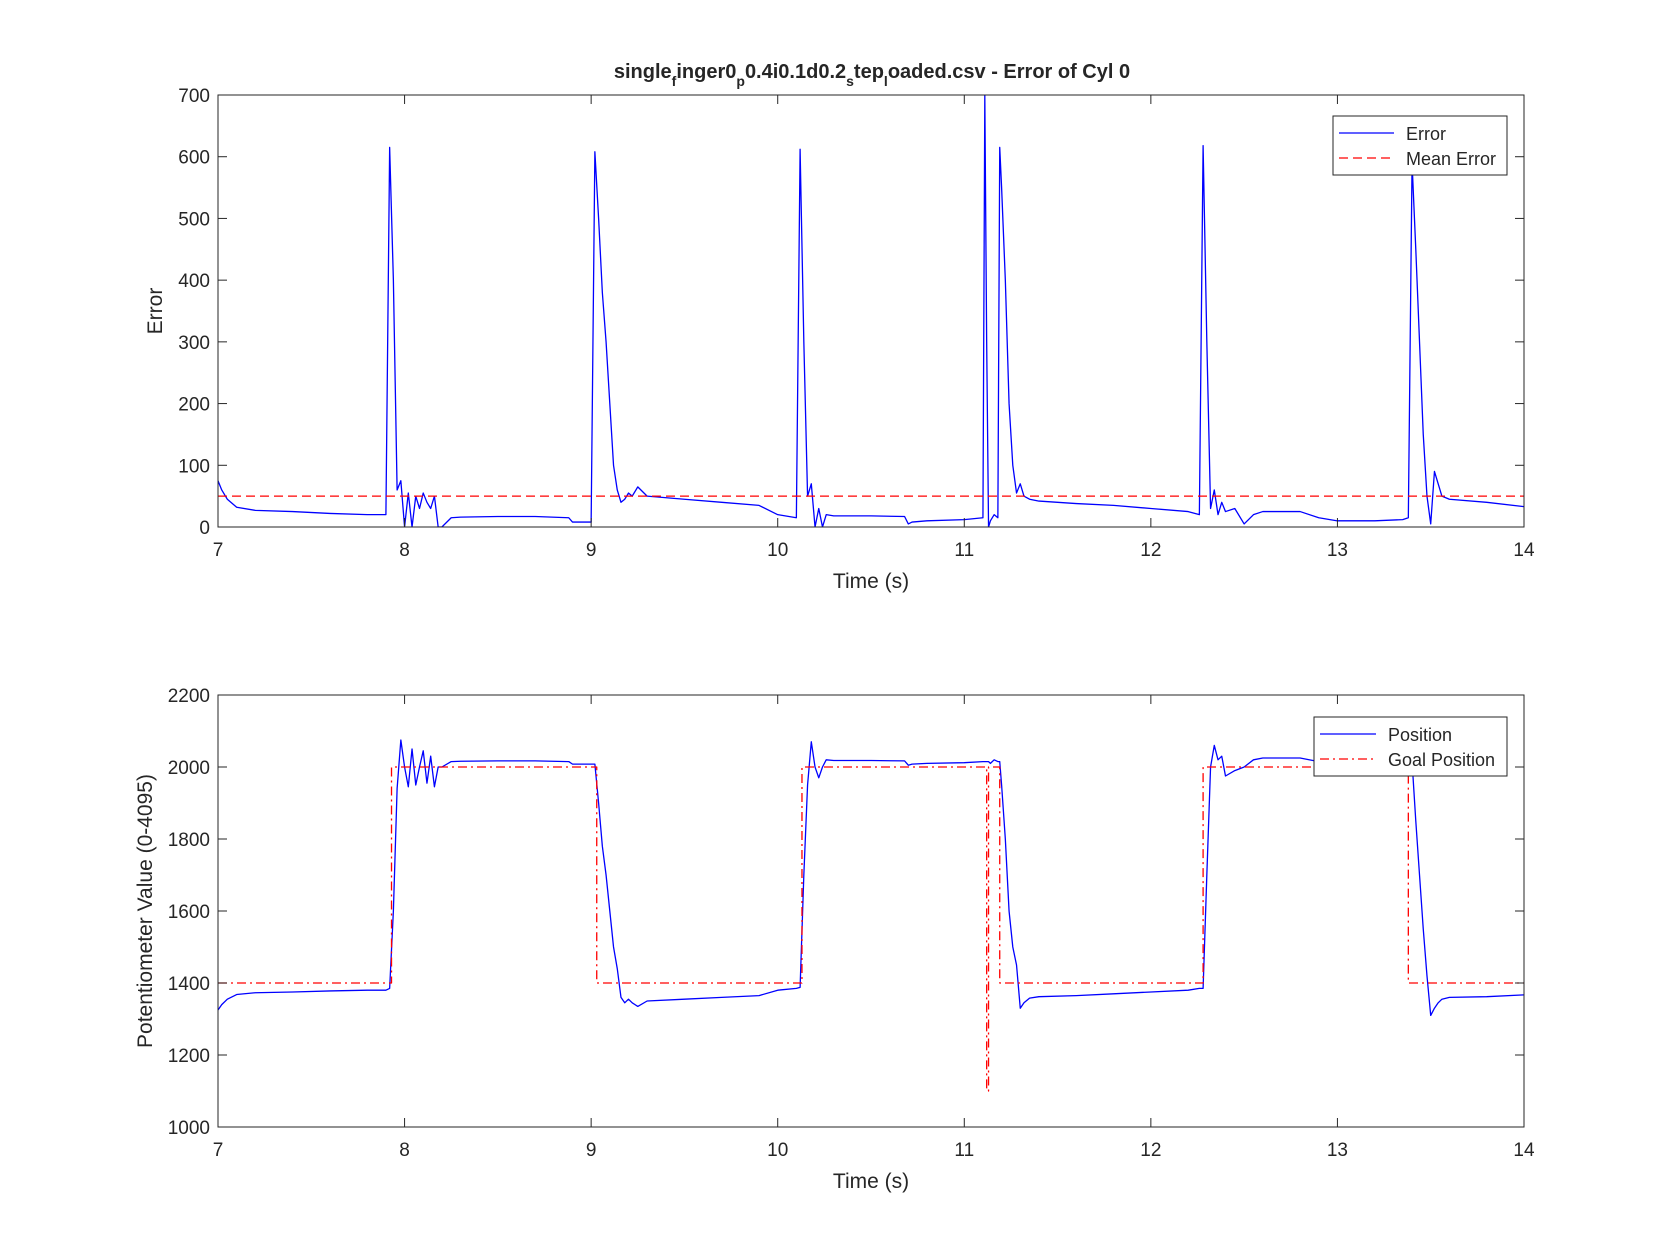 The height and width of the screenshot is (1250, 1667). I want to click on title-part: p, so click(740, 81).